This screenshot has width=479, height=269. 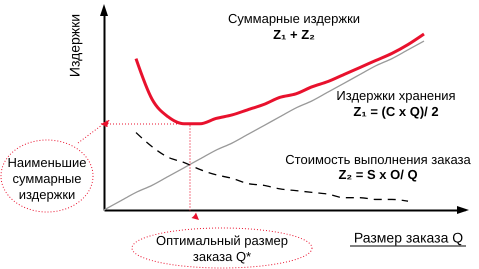 What do you see at coordinates (409, 238) in the screenshot?
I see `x-axis-title: Размер заказа Q` at bounding box center [409, 238].